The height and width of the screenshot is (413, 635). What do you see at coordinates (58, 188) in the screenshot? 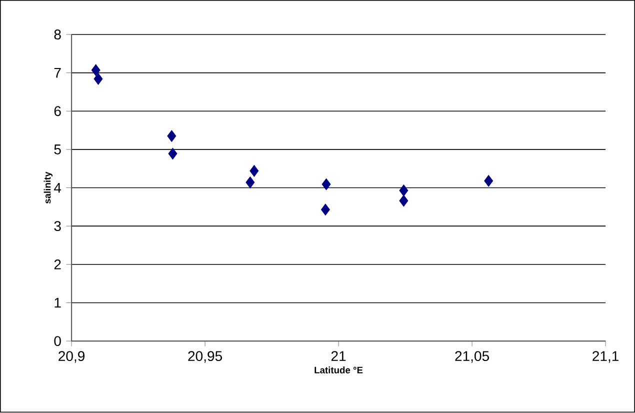
I see `y-tick-label: 4` at bounding box center [58, 188].